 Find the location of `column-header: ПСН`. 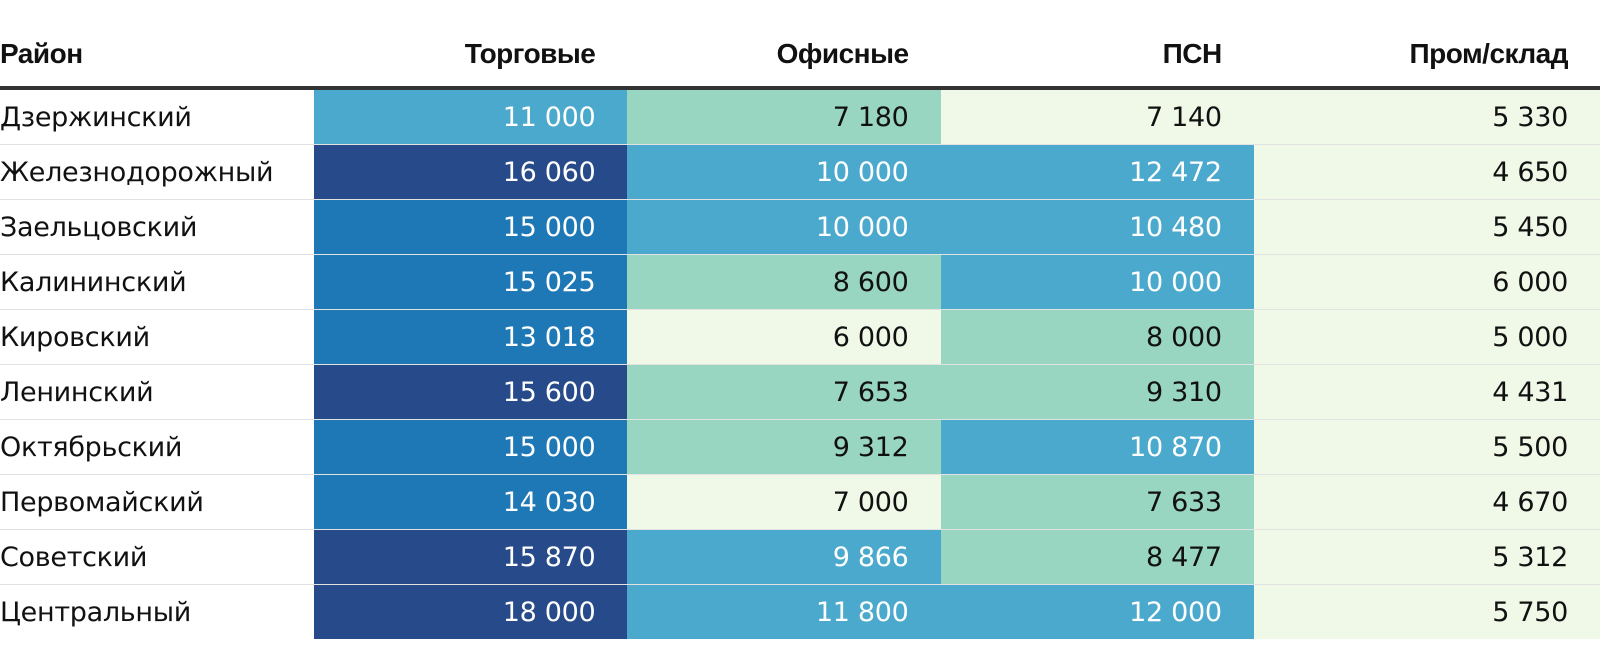

column-header: ПСН is located at coordinates (1097, 56).